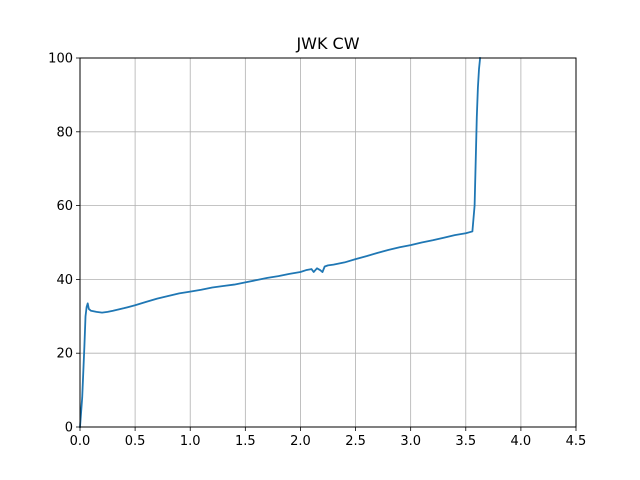  What do you see at coordinates (355, 441) in the screenshot?
I see `x-tick-label: 2.5` at bounding box center [355, 441].